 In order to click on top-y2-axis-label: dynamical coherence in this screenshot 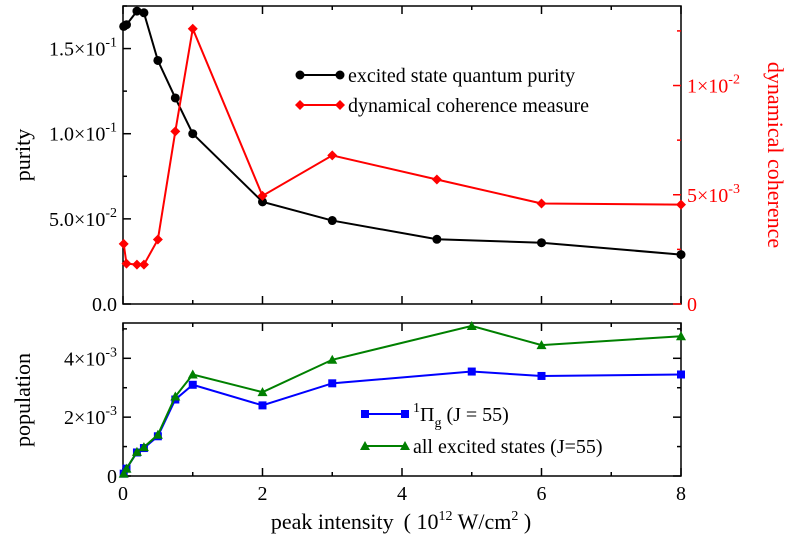, I will do `click(775, 155)`.